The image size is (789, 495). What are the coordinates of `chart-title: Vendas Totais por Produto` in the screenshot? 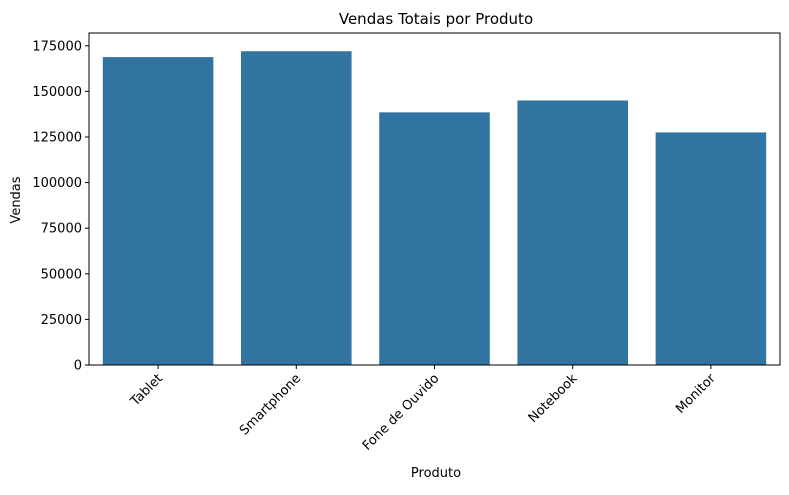 It's located at (436, 19).